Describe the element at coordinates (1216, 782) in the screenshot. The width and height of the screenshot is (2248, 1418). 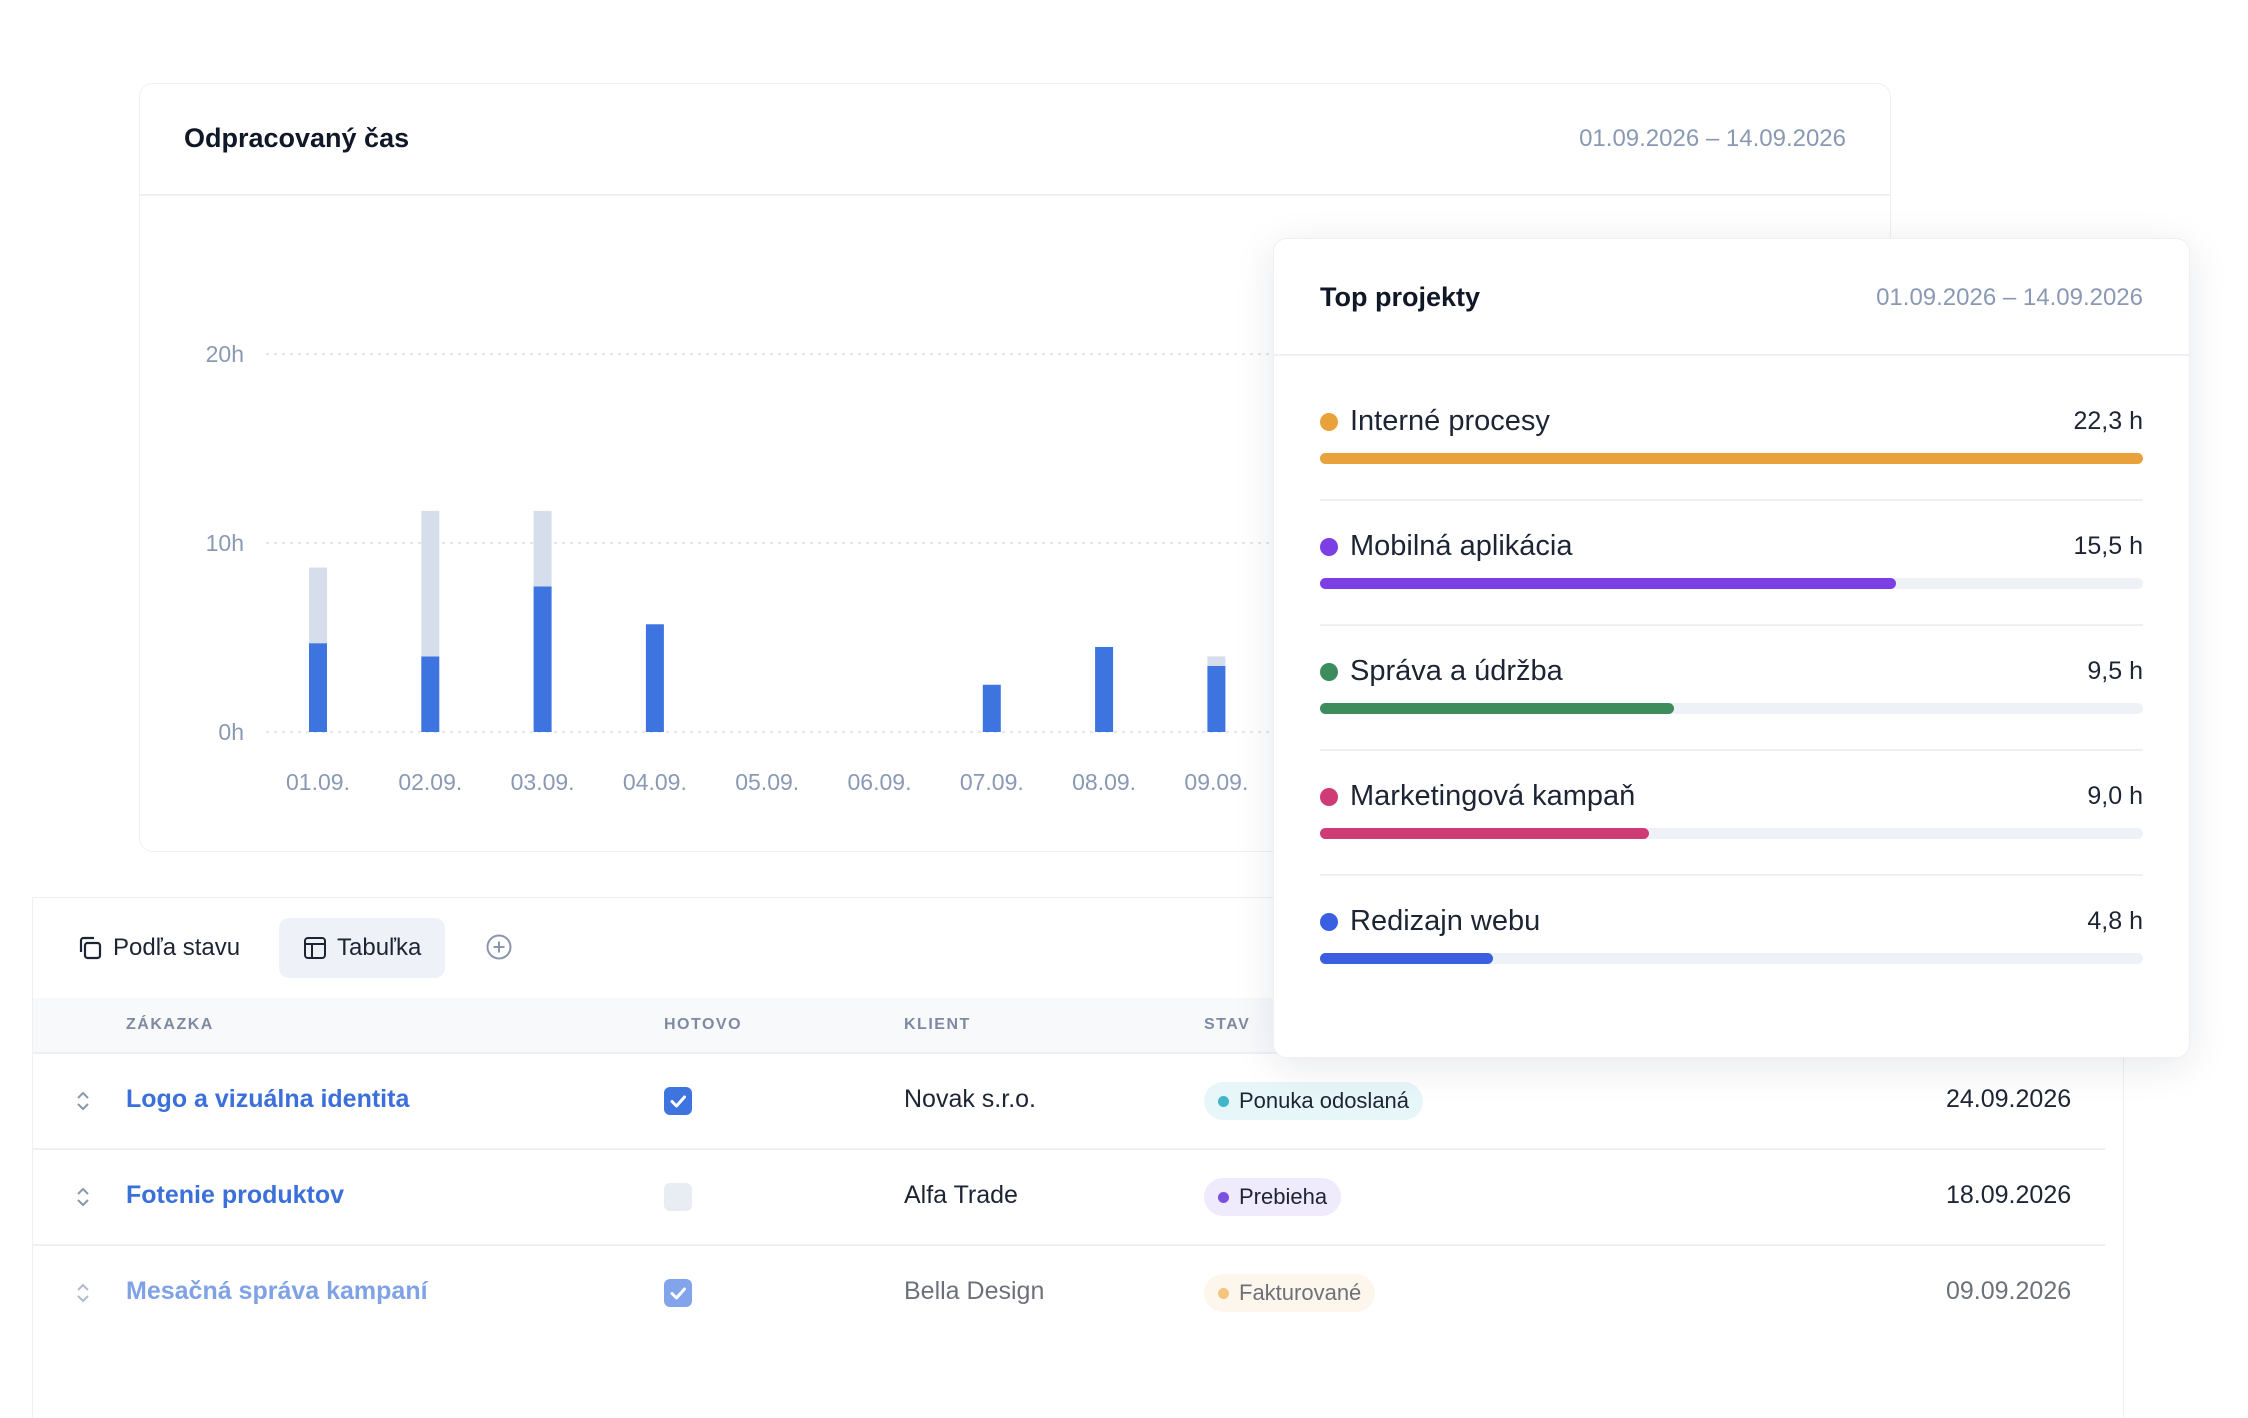
I see `x-tick-label: 09.09.` at that location.